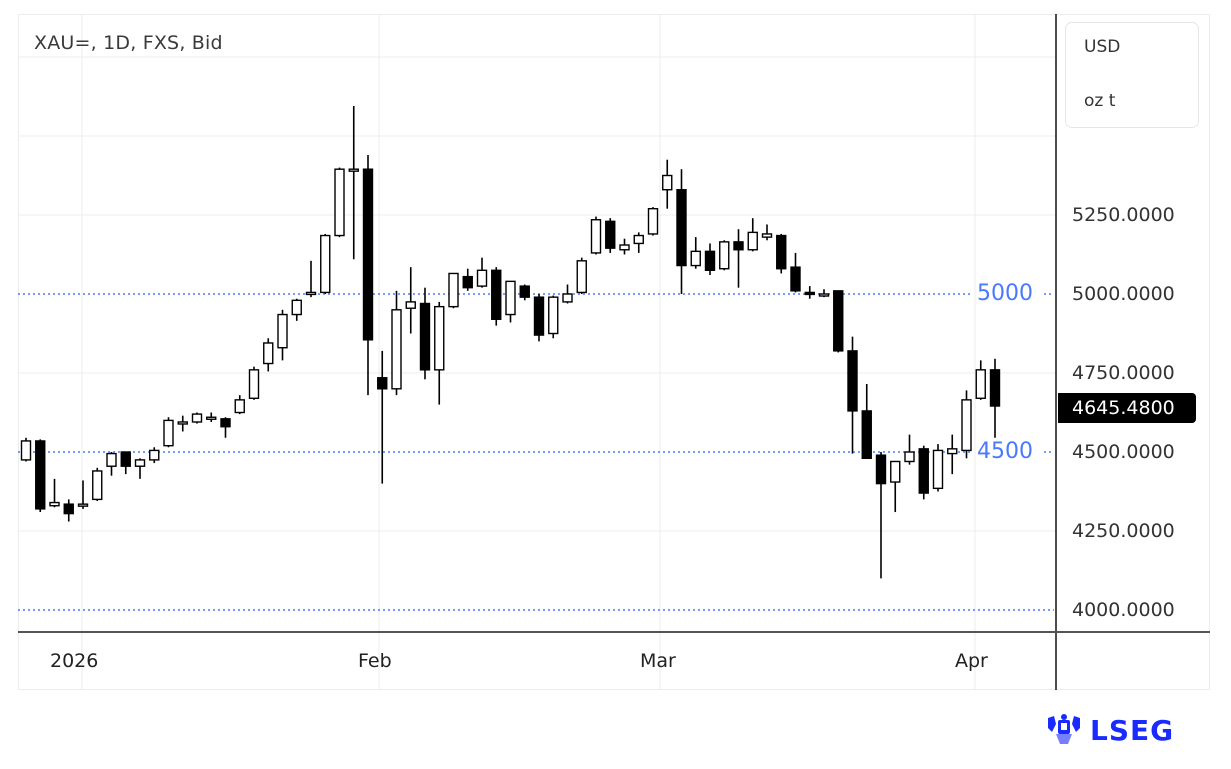 Image resolution: width=1231 pixels, height=769 pixels. I want to click on y-tick-label: 4250.0000, so click(1123, 531).